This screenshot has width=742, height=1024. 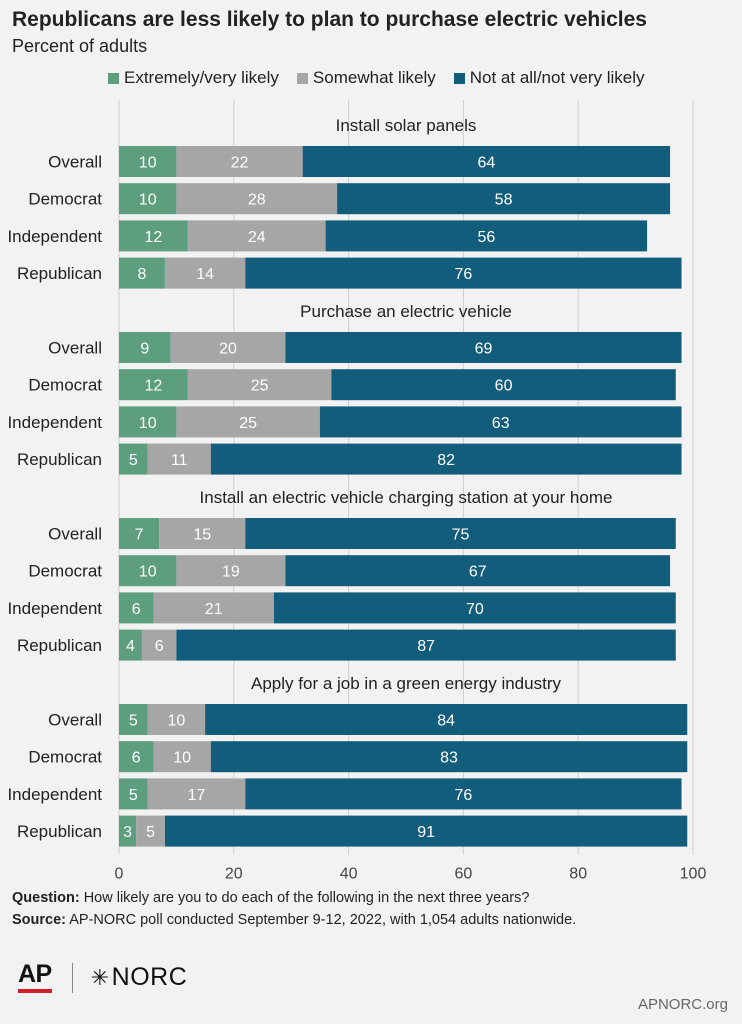 I want to click on bar-apply-for-a-job-in-a-green-energy-industry-overall-not-at-all-not-very-likely, so click(x=446, y=719).